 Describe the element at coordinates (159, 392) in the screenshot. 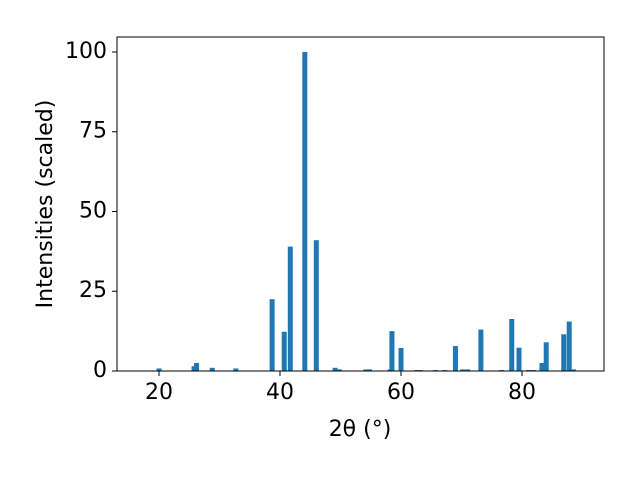

I see `x-tick-label: 20` at that location.